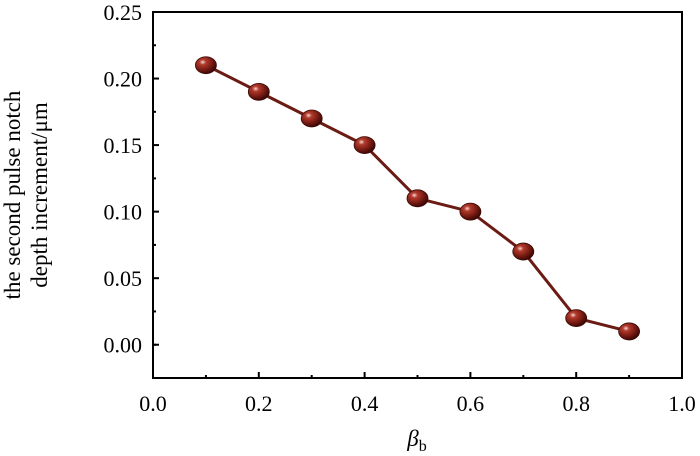 The height and width of the screenshot is (456, 700). Describe the element at coordinates (123, 79) in the screenshot. I see `y-tick-label-4: 0.20` at that location.